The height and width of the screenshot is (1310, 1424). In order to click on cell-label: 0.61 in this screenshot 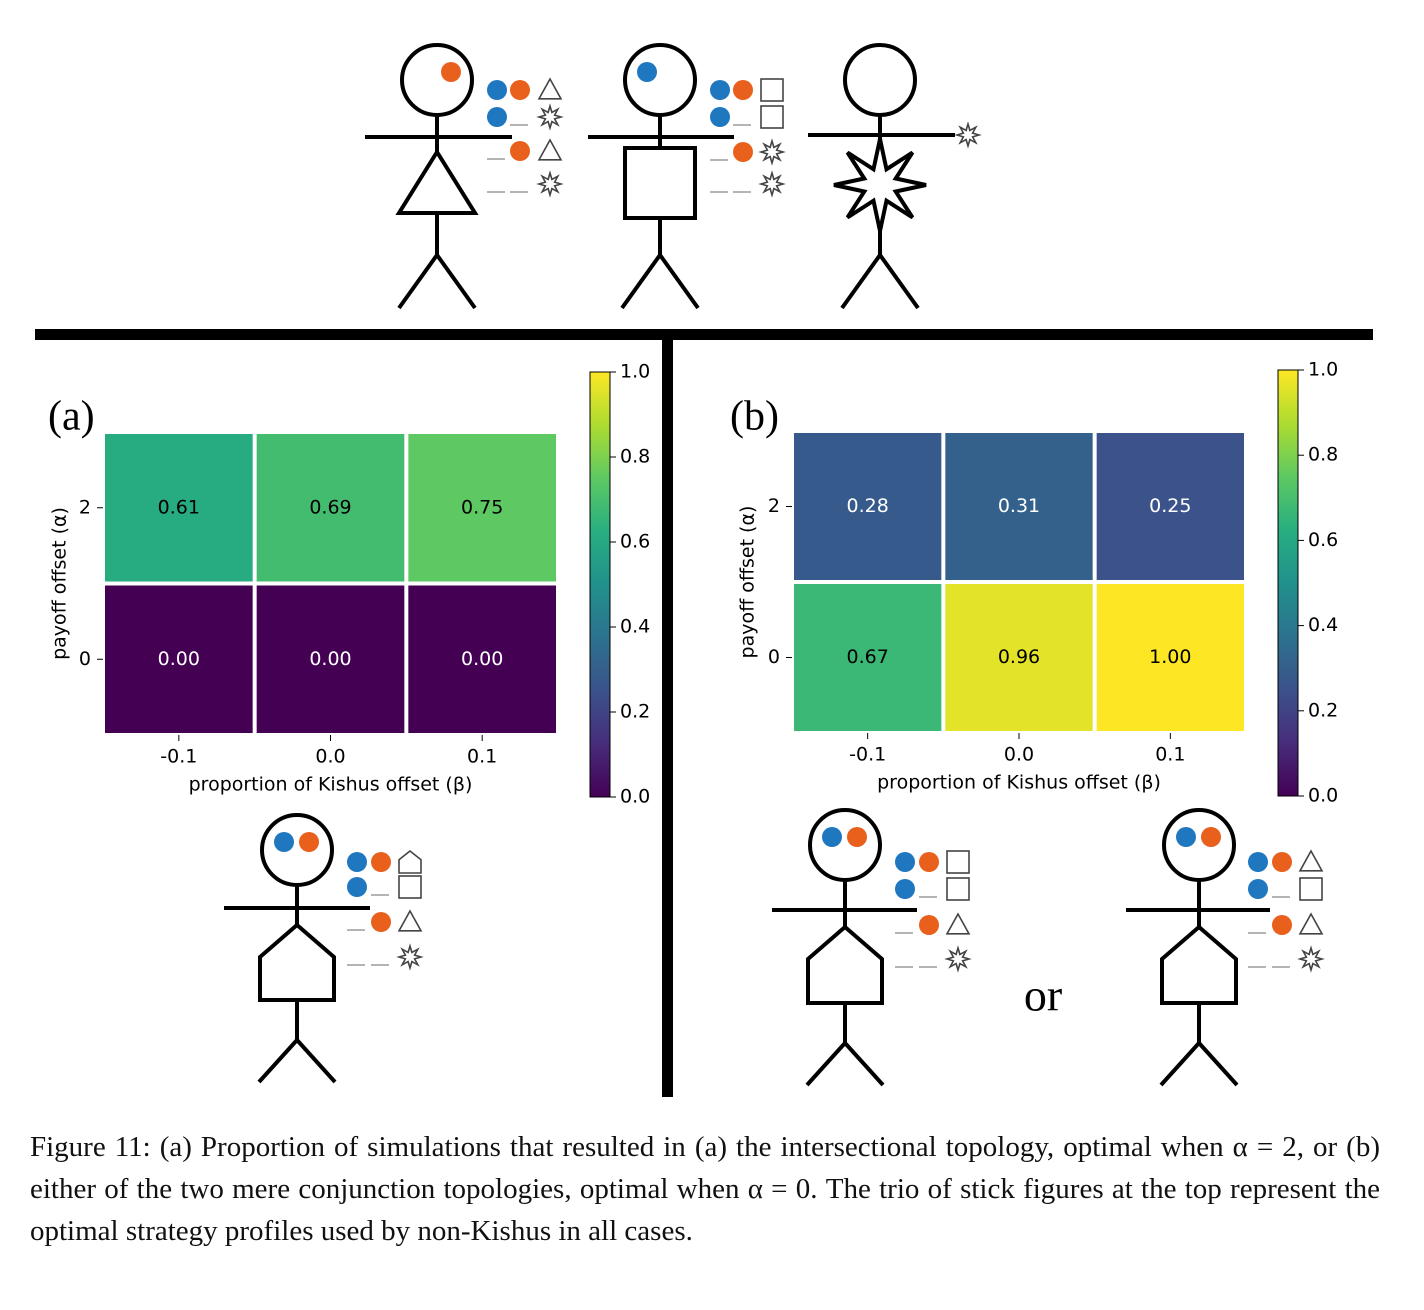, I will do `click(179, 507)`.